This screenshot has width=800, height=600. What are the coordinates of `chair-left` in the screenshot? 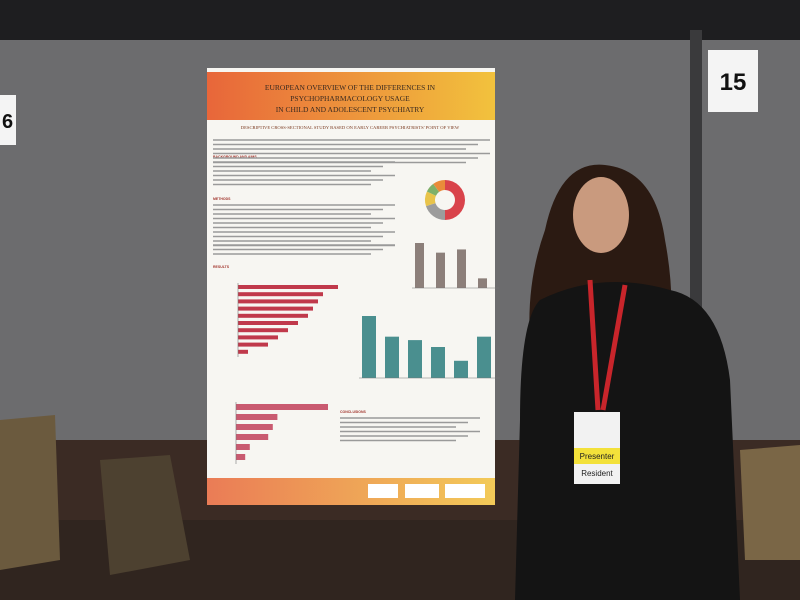 It's located at (30, 492).